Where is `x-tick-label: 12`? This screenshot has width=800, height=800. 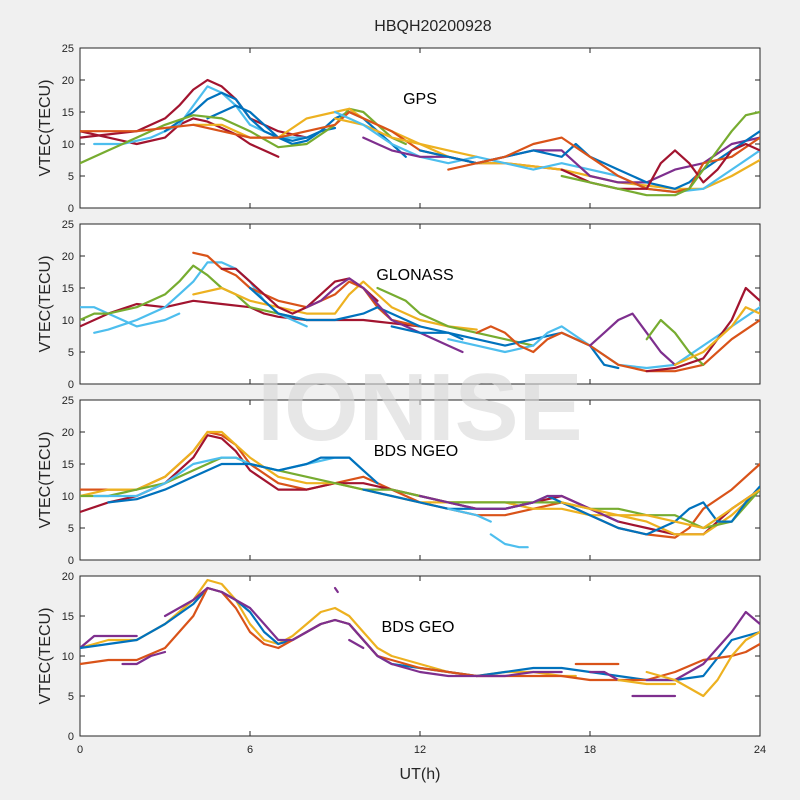 x-tick-label: 12 is located at coordinates (420, 750).